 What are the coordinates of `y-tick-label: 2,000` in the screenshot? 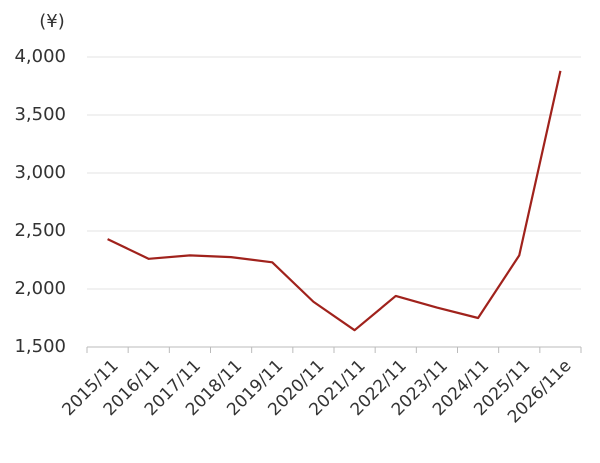 It's located at (40, 288).